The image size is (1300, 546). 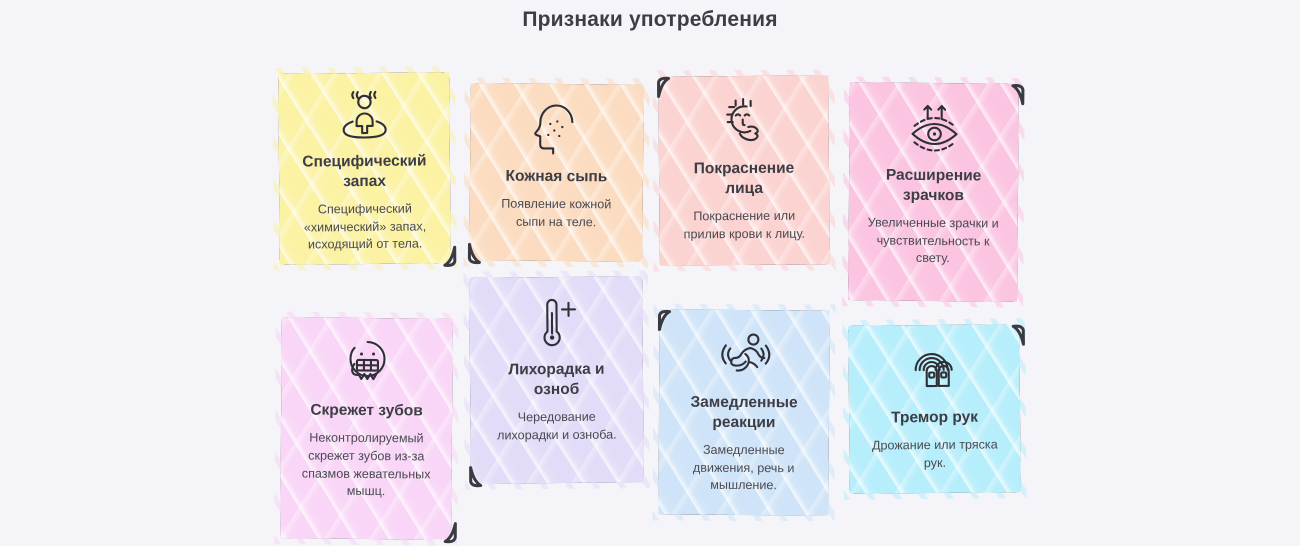 I want to click on card-title: Специфический запах, so click(x=364, y=171).